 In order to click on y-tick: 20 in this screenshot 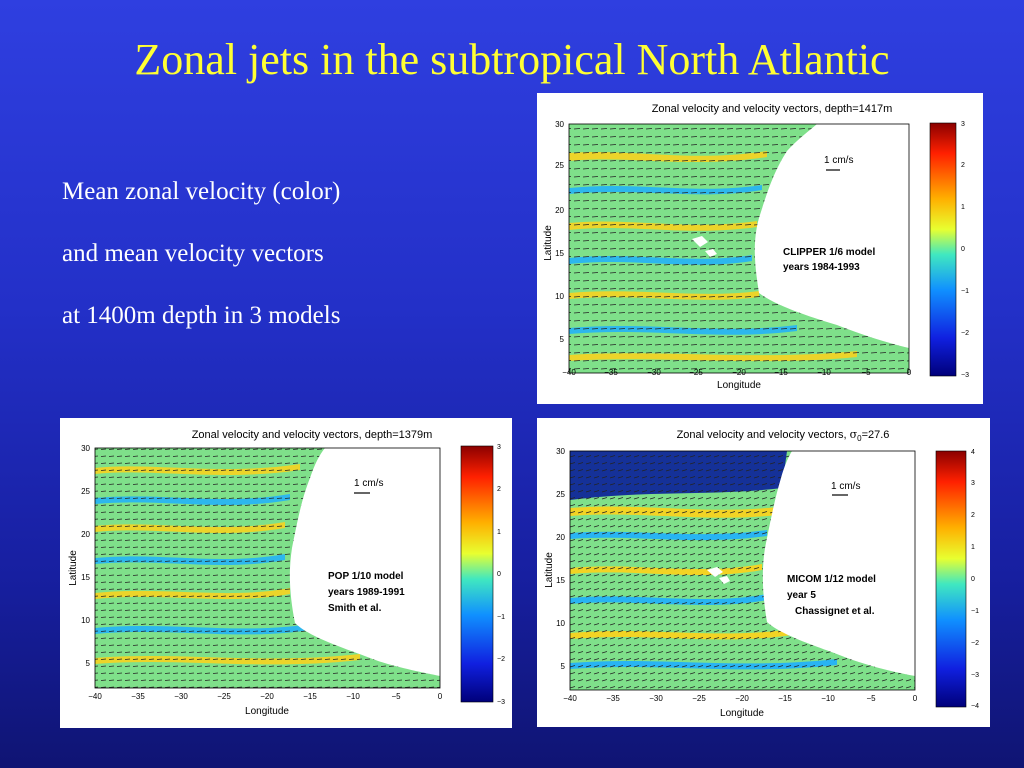, I will do `click(85, 534)`.